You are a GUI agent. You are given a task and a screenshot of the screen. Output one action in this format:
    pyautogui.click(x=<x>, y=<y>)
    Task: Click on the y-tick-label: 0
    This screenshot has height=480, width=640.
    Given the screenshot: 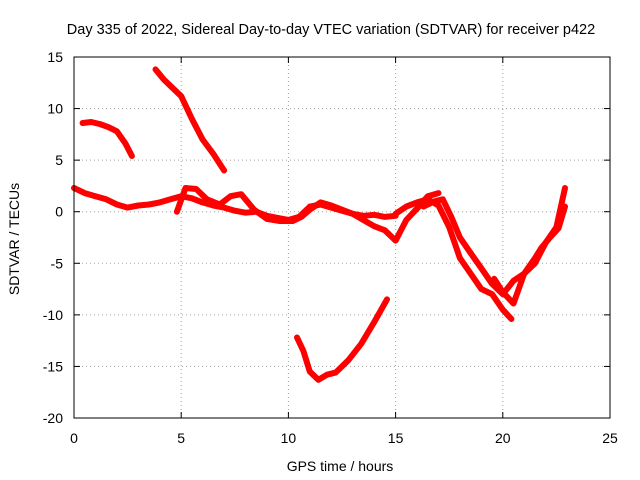 What is the action you would take?
    pyautogui.click(x=59, y=212)
    